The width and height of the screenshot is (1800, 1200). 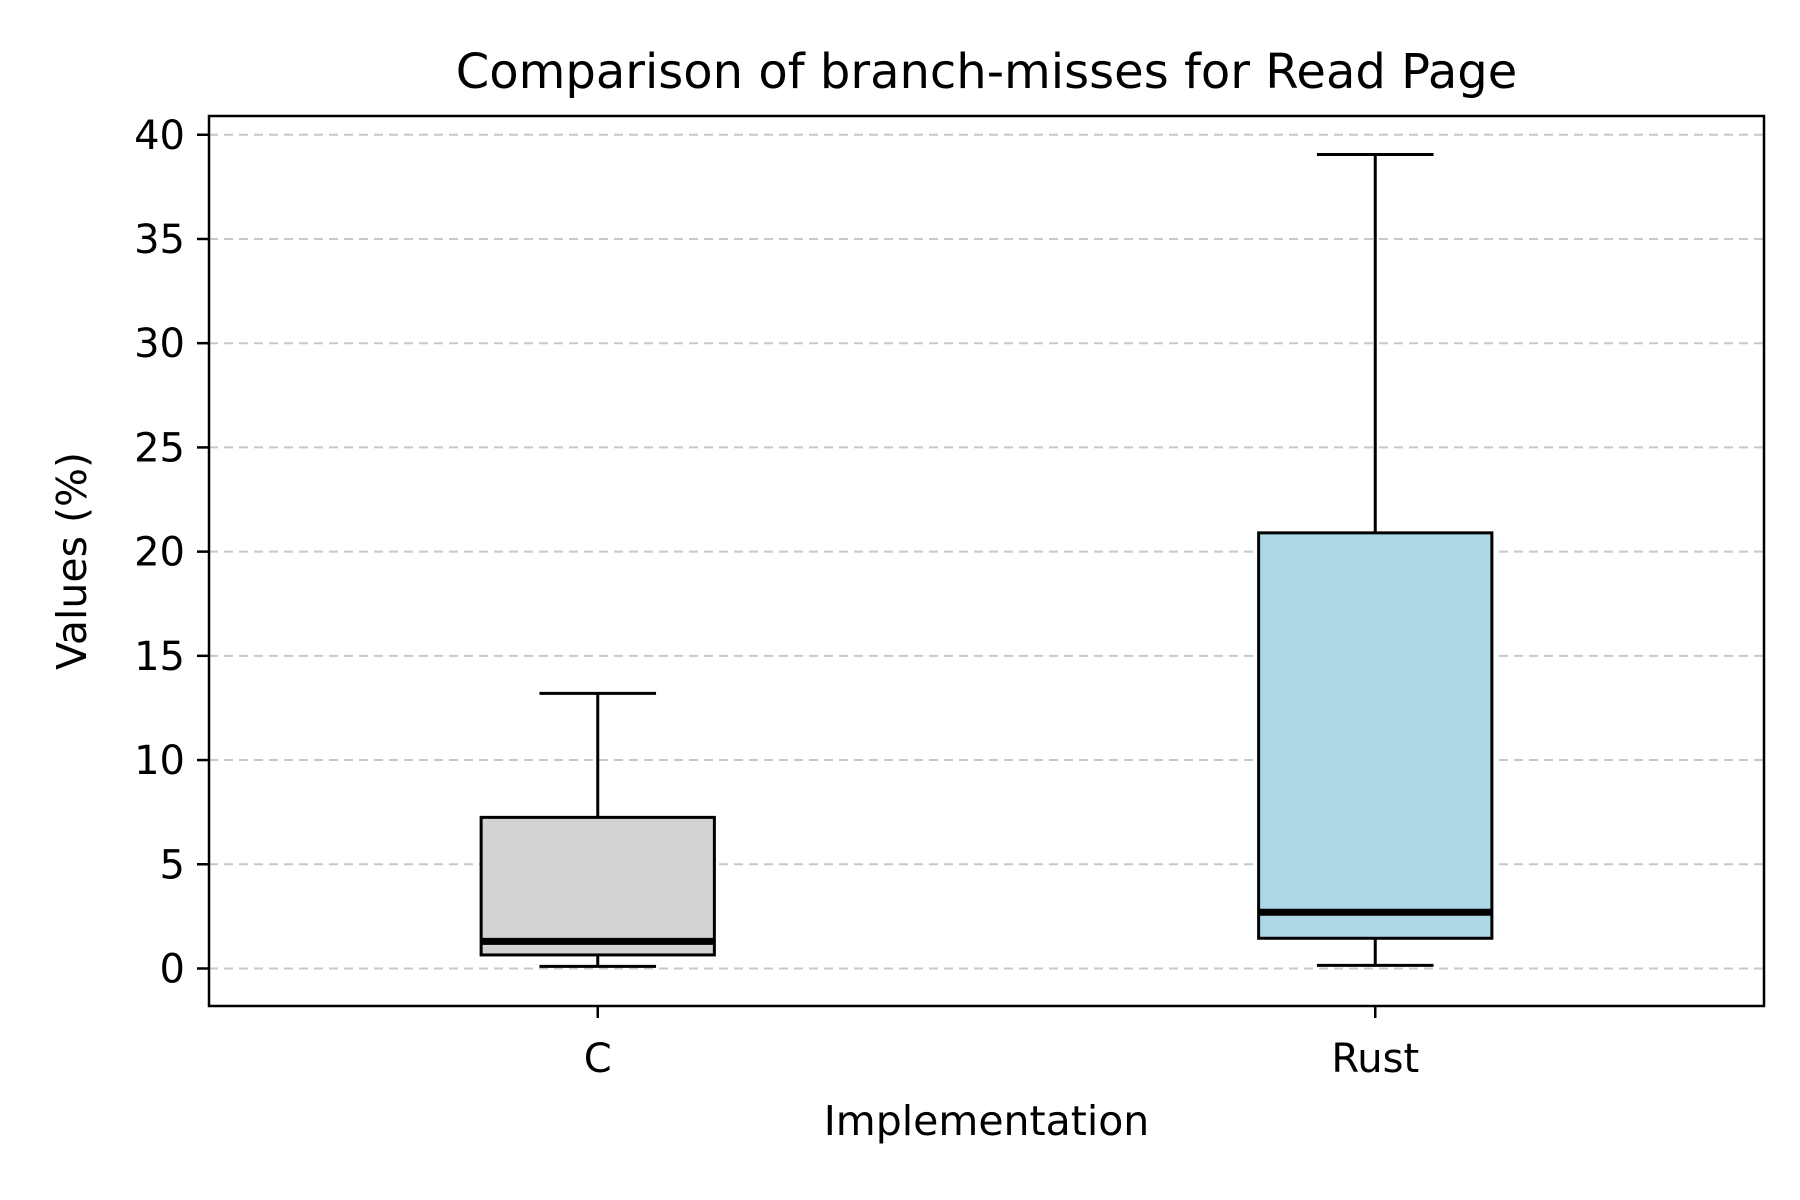 What do you see at coordinates (172, 969) in the screenshot?
I see `y-tick-label: 0` at bounding box center [172, 969].